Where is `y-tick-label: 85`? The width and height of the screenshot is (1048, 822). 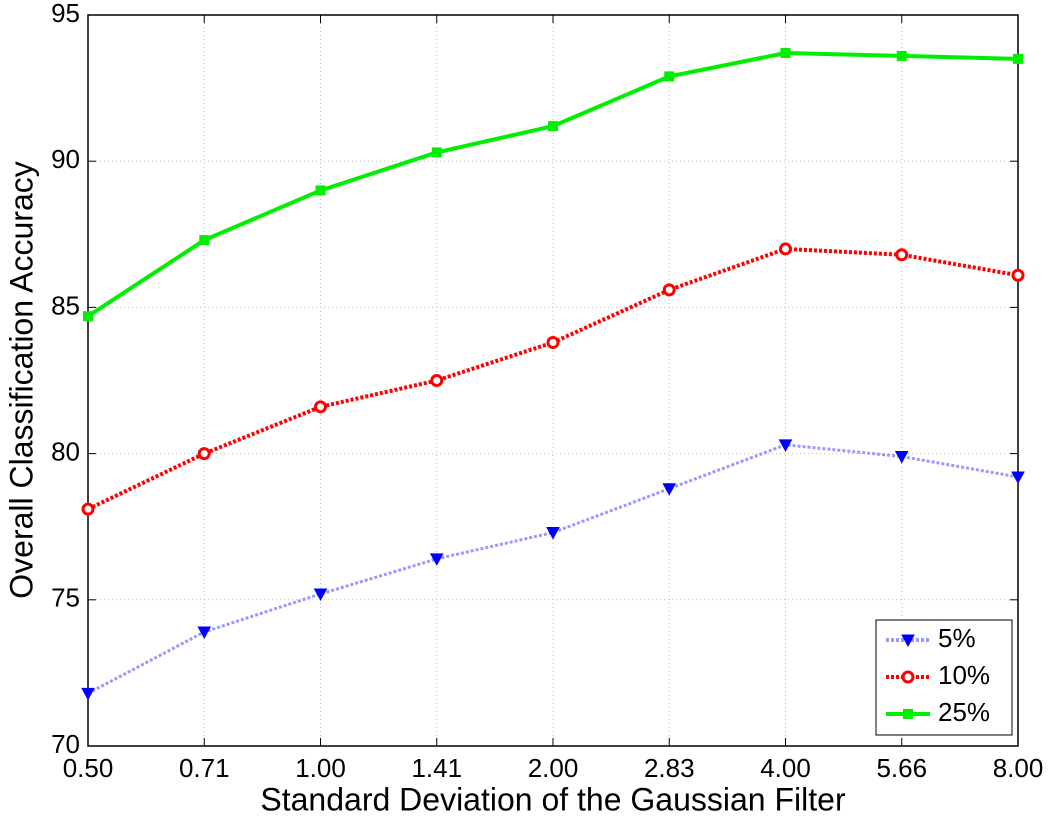
y-tick-label: 85 is located at coordinates (65, 305).